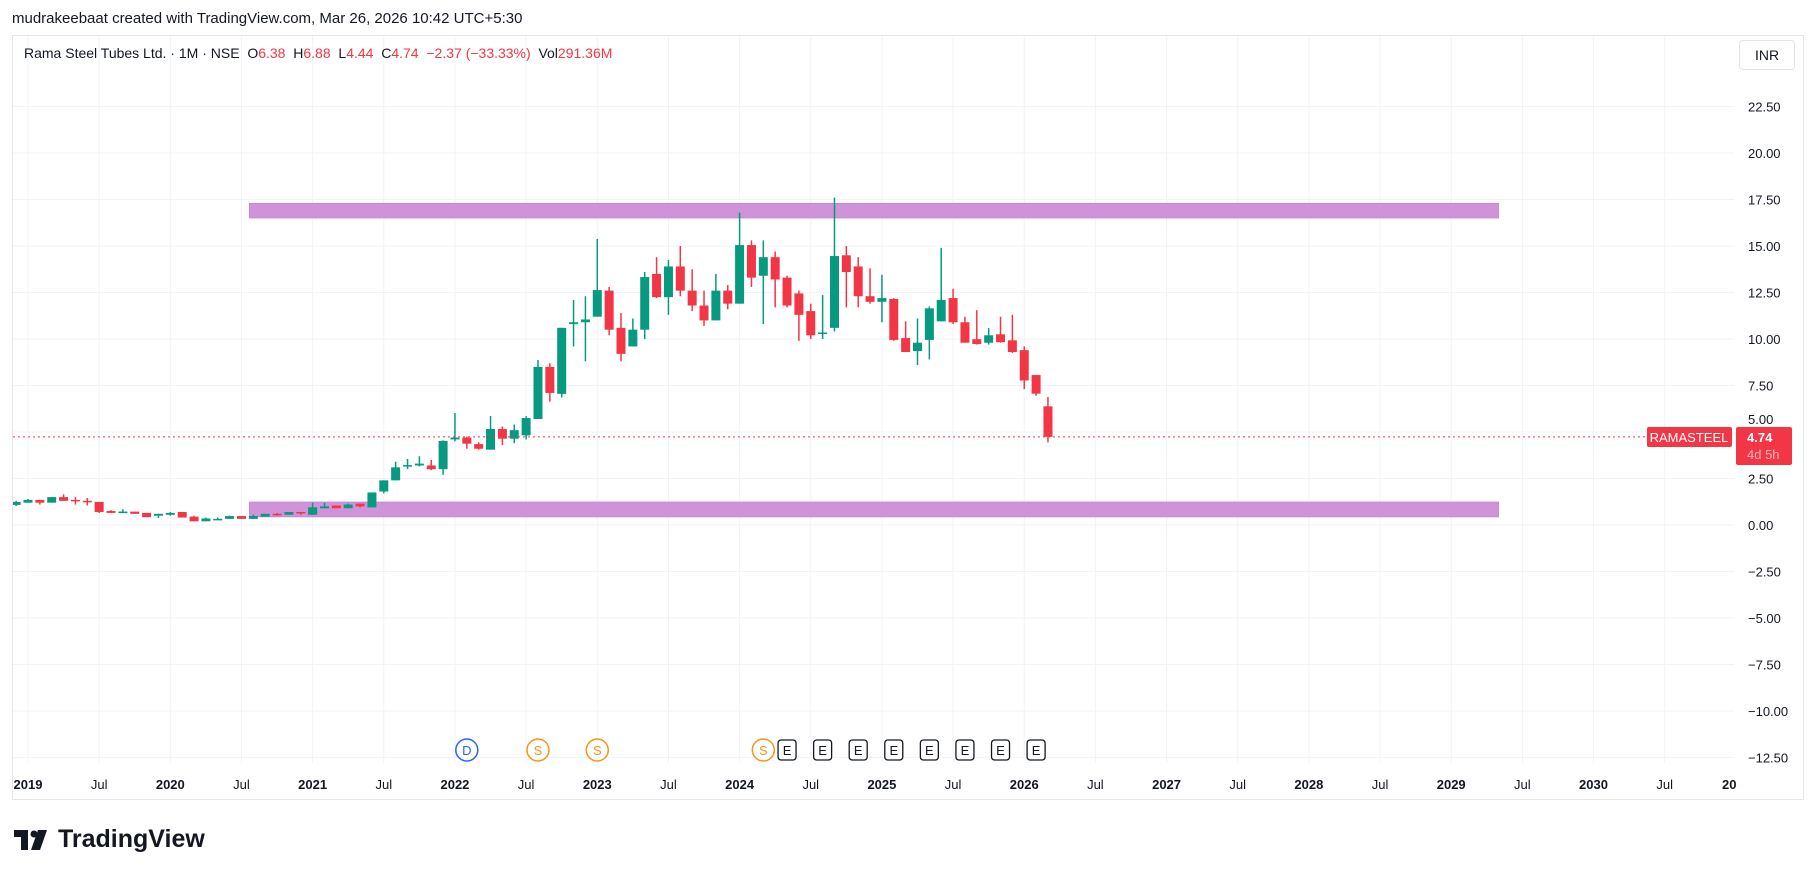  What do you see at coordinates (467, 750) in the screenshot?
I see `dividend-event-marker: D` at bounding box center [467, 750].